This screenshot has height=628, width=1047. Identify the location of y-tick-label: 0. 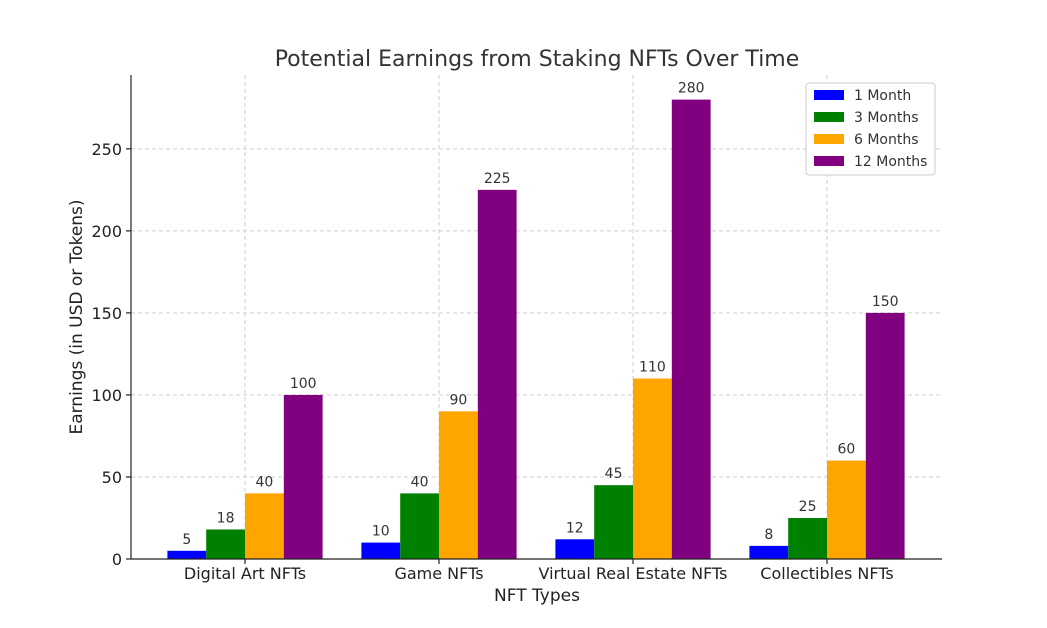
(117, 559).